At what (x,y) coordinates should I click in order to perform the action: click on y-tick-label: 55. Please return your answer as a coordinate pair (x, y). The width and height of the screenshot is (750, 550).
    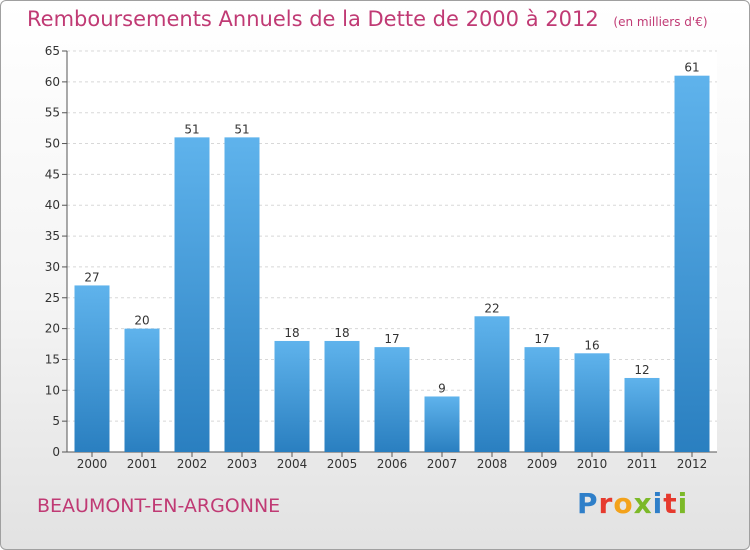
    Looking at the image, I should click on (52, 113).